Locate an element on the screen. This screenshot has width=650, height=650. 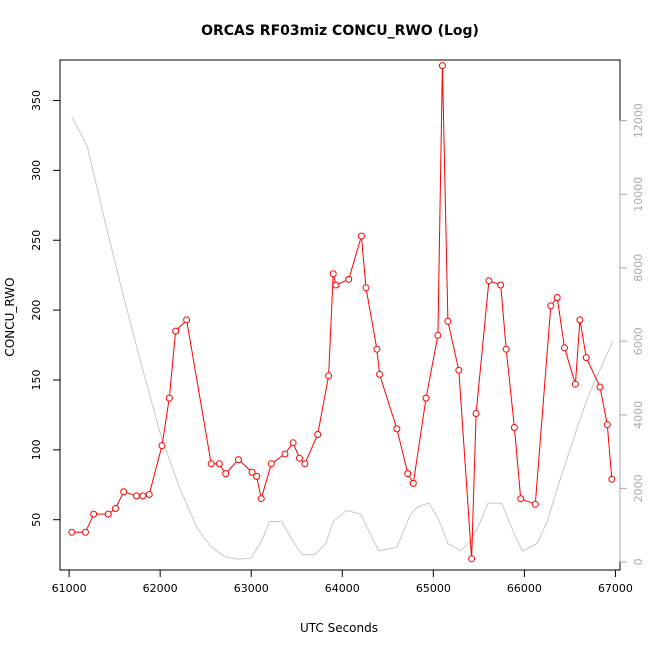
y-axis: 50 100 150 200 250 300 350 is located at coordinates (45, 308).